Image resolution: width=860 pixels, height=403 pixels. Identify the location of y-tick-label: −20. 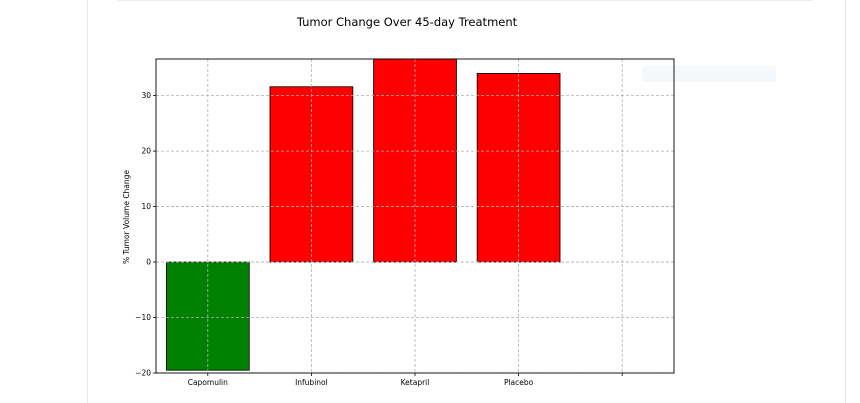
(143, 373).